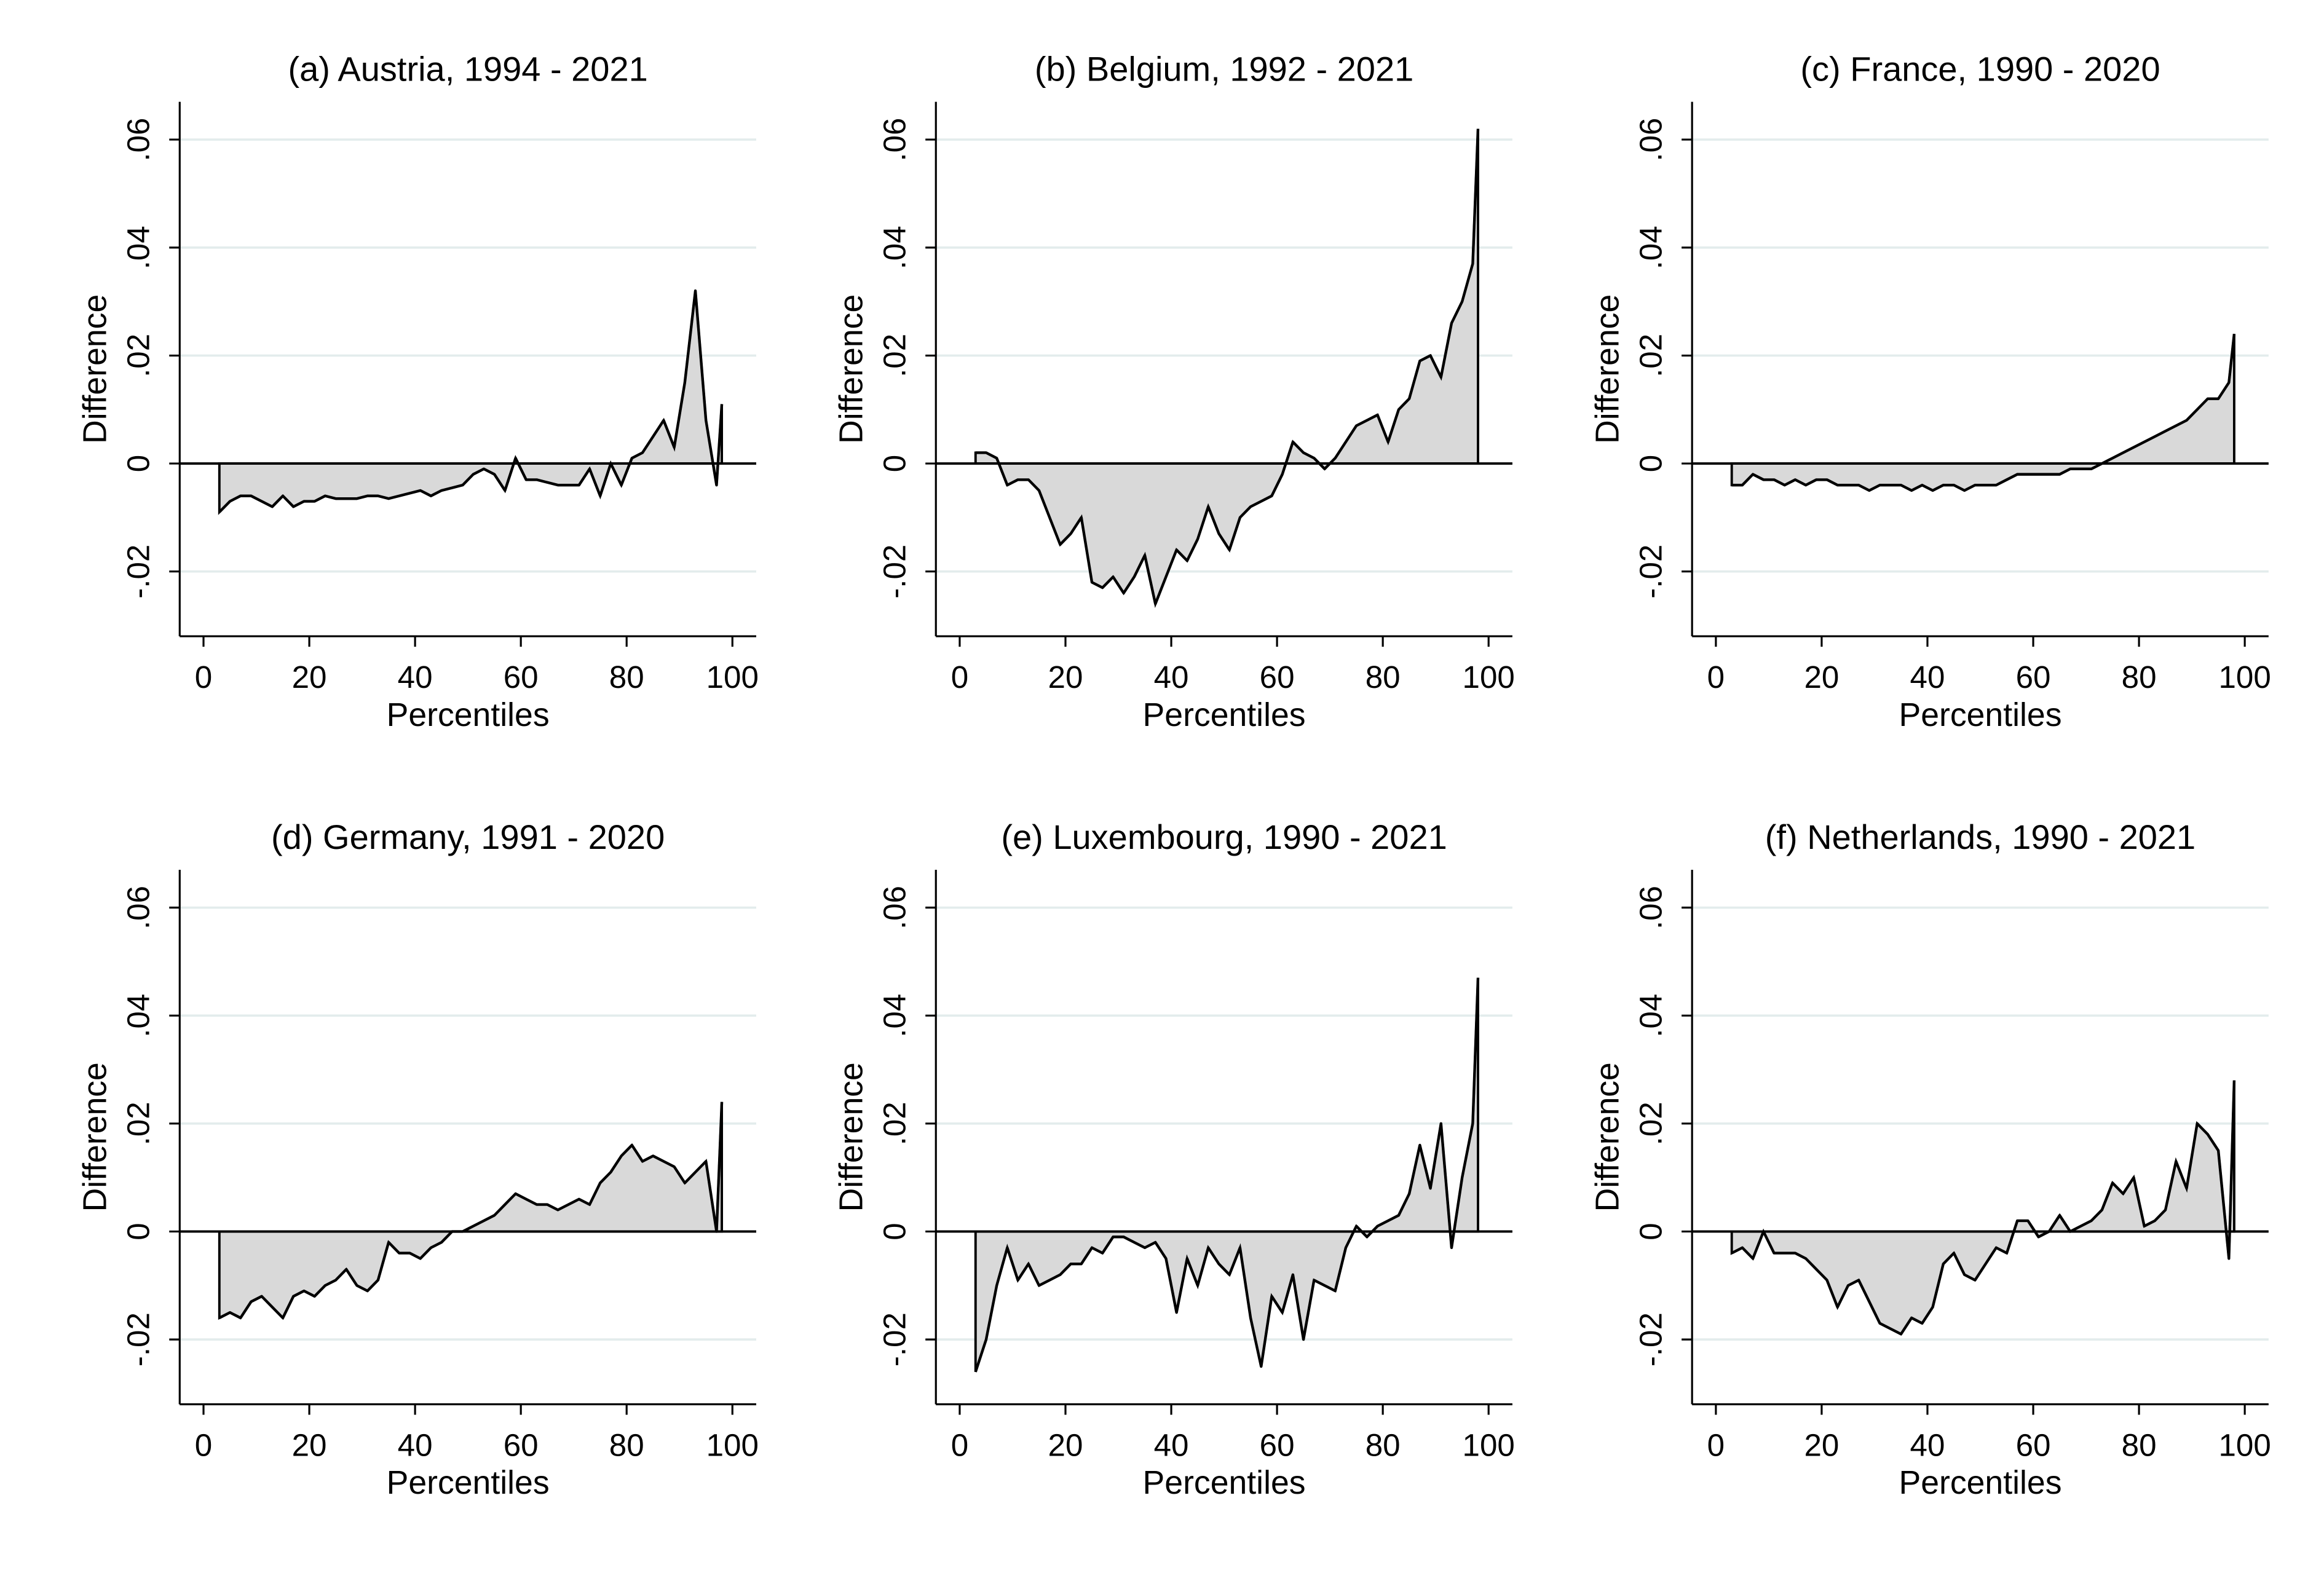  Describe the element at coordinates (468, 70) in the screenshot. I see `panel-title: (a) Austria, 1994 - 2021` at that location.